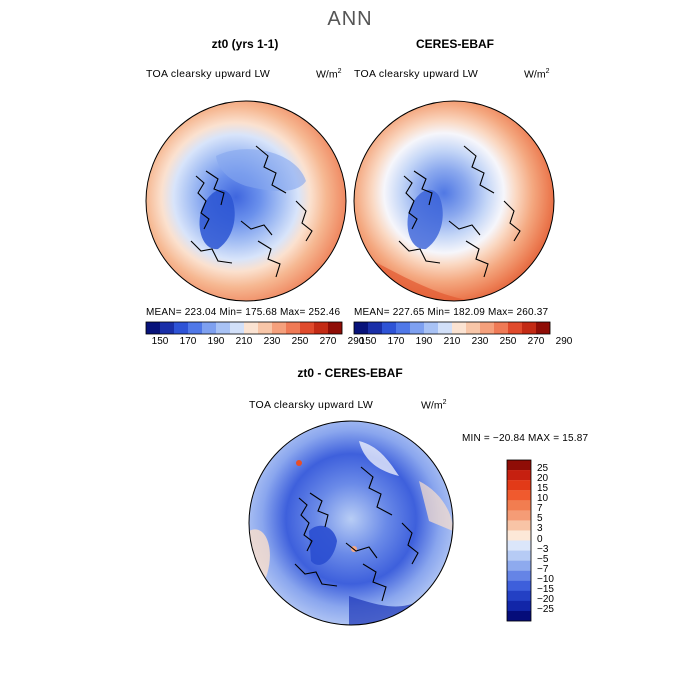 The height and width of the screenshot is (700, 700). What do you see at coordinates (540, 539) in the screenshot?
I see `colorbar-tick: 0` at bounding box center [540, 539].